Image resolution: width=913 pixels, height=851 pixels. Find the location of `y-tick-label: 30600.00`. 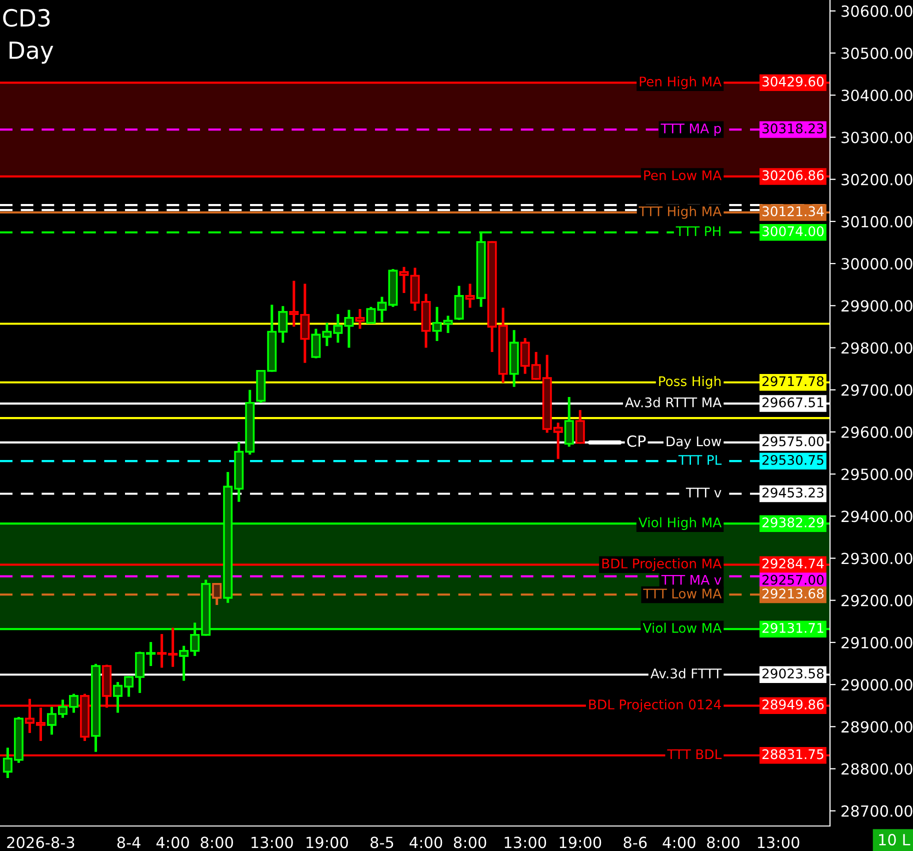

y-tick-label: 30600.00 is located at coordinates (877, 11).